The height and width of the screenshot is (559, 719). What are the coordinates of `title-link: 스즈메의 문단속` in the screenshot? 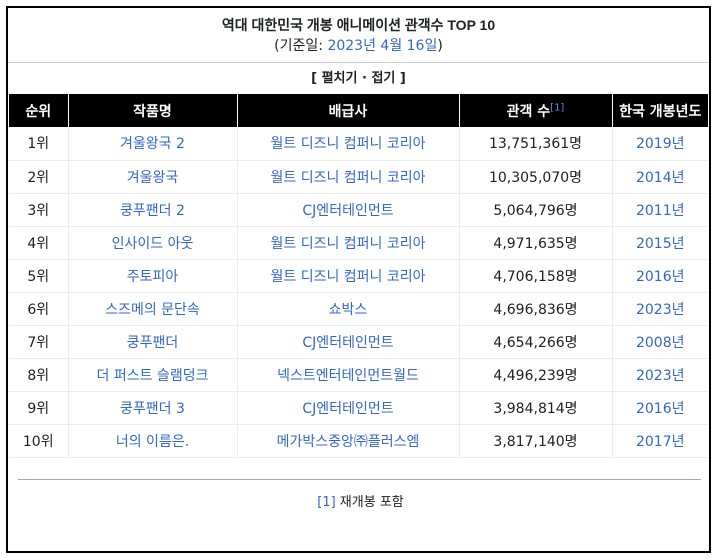 It's located at (152, 309).